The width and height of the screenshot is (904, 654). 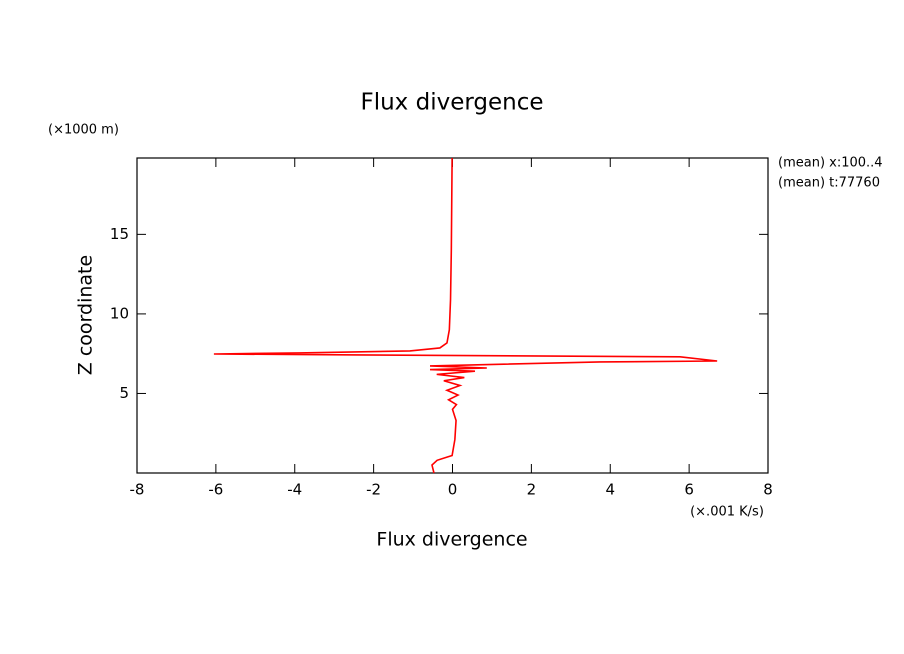 I want to click on x-tick-label: 6, so click(x=689, y=490).